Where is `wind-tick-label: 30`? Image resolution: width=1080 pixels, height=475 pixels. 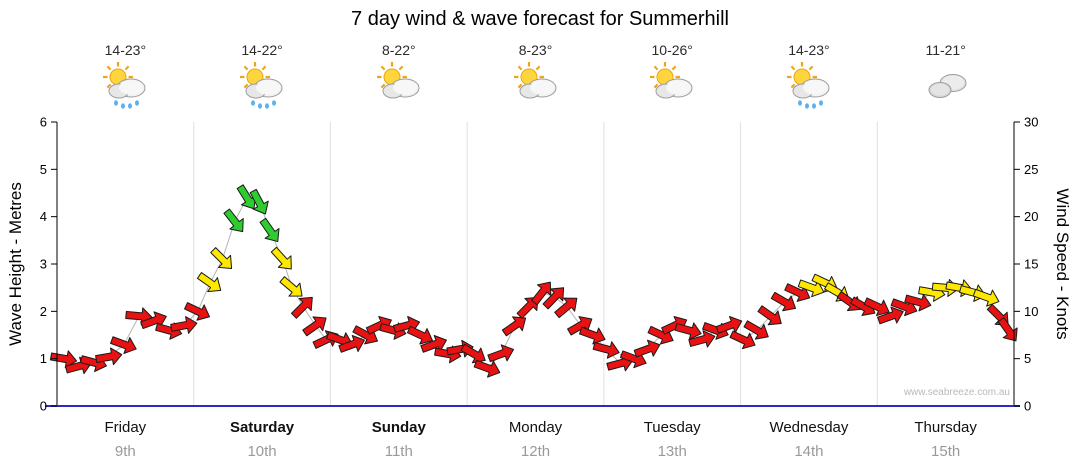 wind-tick-label: 30 is located at coordinates (1031, 122).